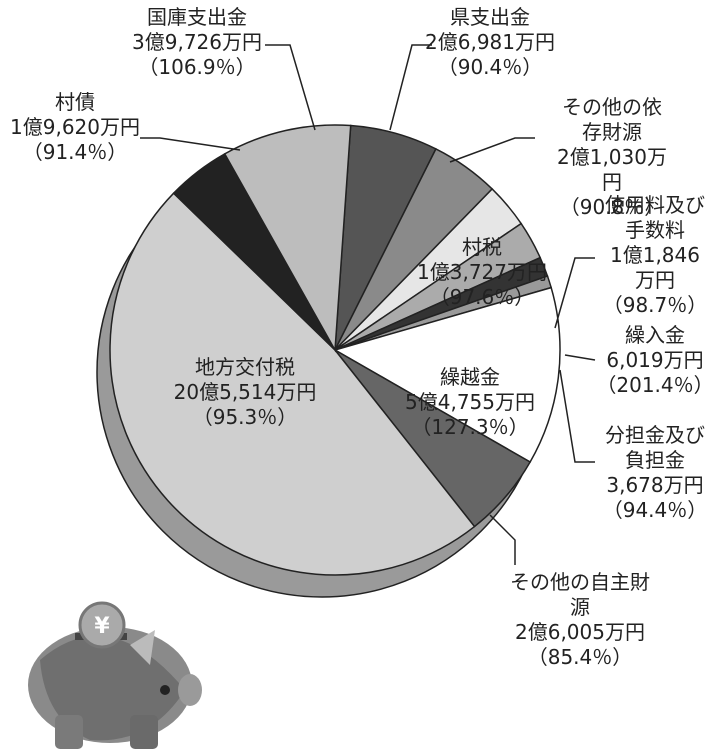 The width and height of the screenshot is (725, 749). Describe the element at coordinates (612, 207) in the screenshot. I see `ratio-label: （90.8％）` at that location.